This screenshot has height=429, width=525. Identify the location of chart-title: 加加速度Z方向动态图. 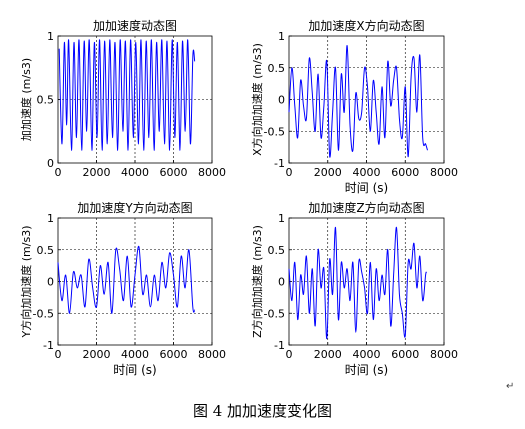
(366, 207).